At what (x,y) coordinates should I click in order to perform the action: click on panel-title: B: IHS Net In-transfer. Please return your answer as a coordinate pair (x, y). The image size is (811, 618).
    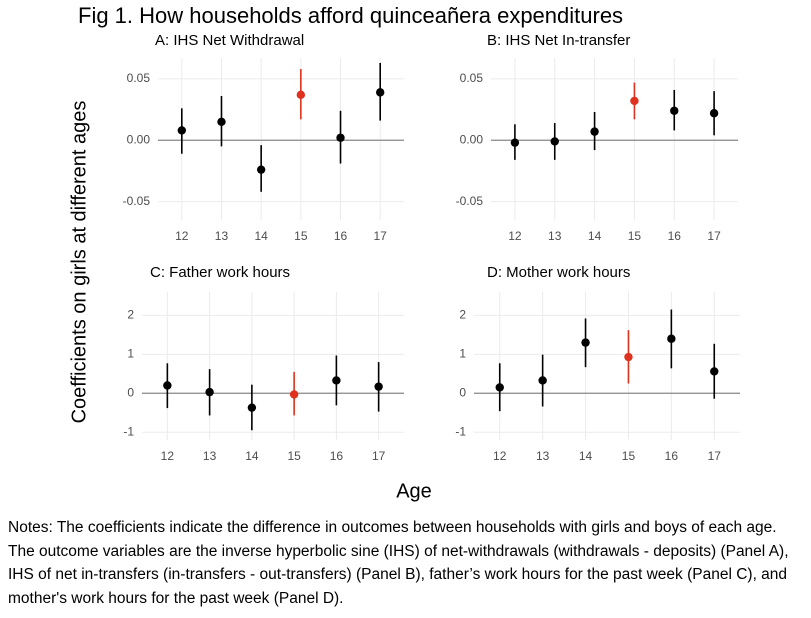
    Looking at the image, I should click on (558, 40).